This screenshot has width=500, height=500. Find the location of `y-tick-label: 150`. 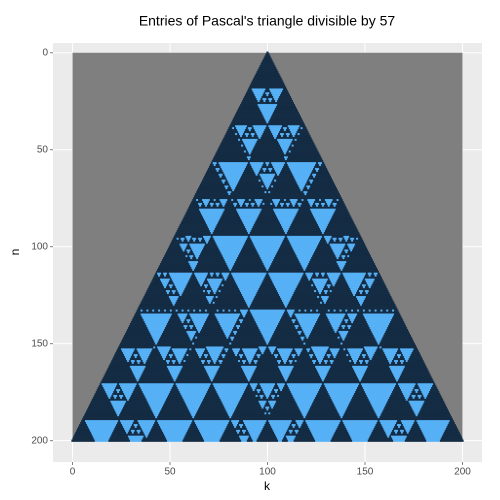

y-tick-label: 150 is located at coordinates (39, 343).